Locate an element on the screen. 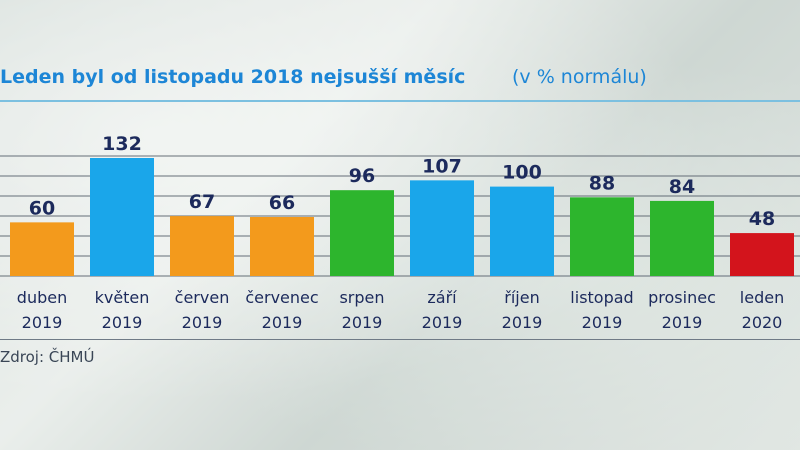 This screenshot has width=800, height=450. category-label: leden is located at coordinates (762, 297).